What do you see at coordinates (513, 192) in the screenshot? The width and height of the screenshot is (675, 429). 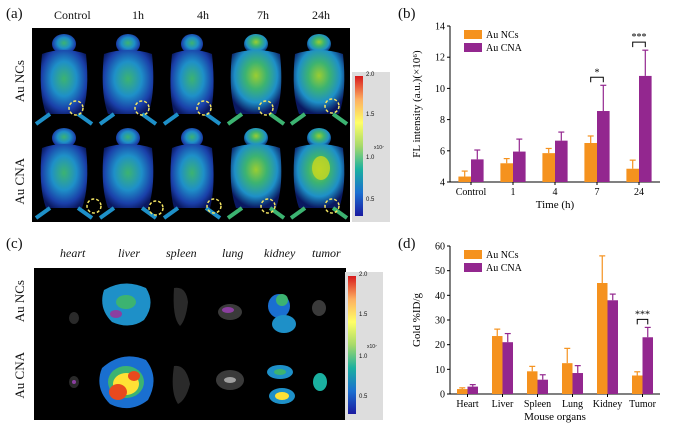 I see `x-tick-label: 1` at bounding box center [513, 192].